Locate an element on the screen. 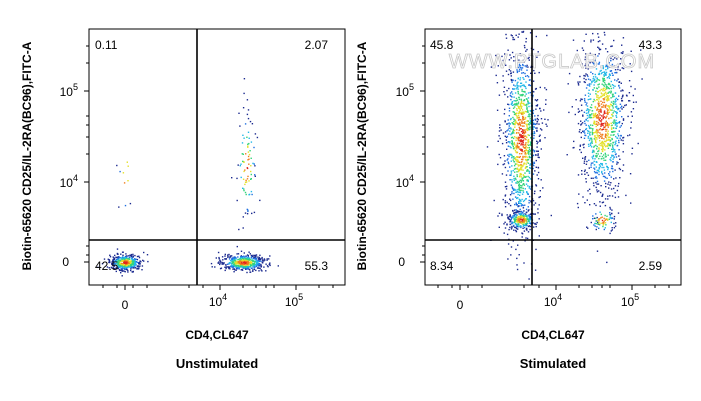 This screenshot has height=401, width=701. quadrant-label-top-right: 2.07 is located at coordinates (317, 45).